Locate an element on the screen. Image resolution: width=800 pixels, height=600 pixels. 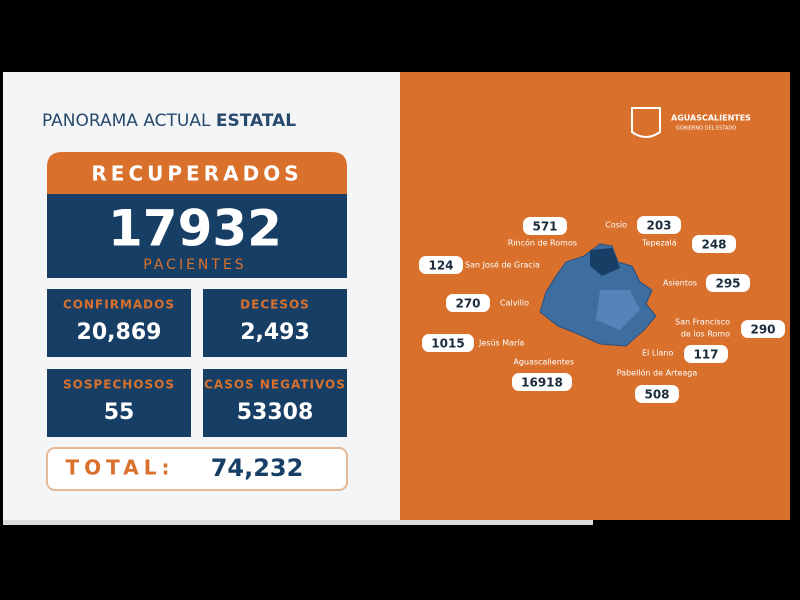
logo-emblem is located at coordinates (646, 122).